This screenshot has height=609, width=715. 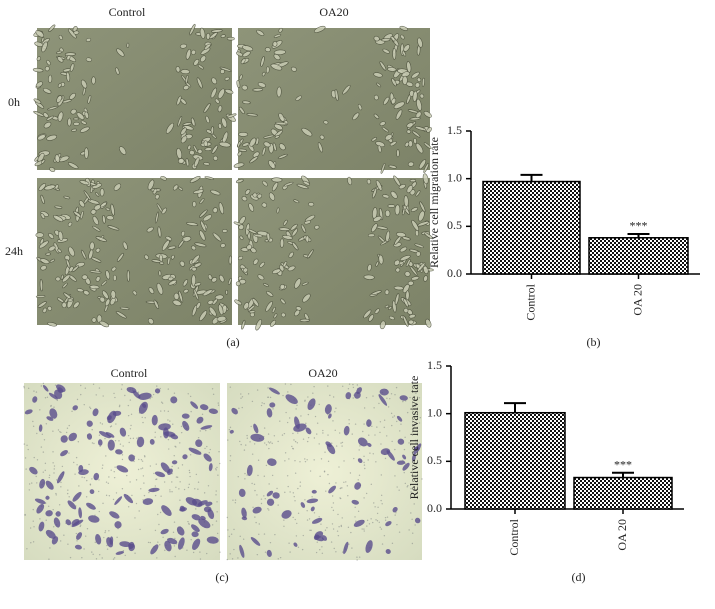 What do you see at coordinates (454, 273) in the screenshot?
I see `y-tick-label: 0.0` at bounding box center [454, 273].